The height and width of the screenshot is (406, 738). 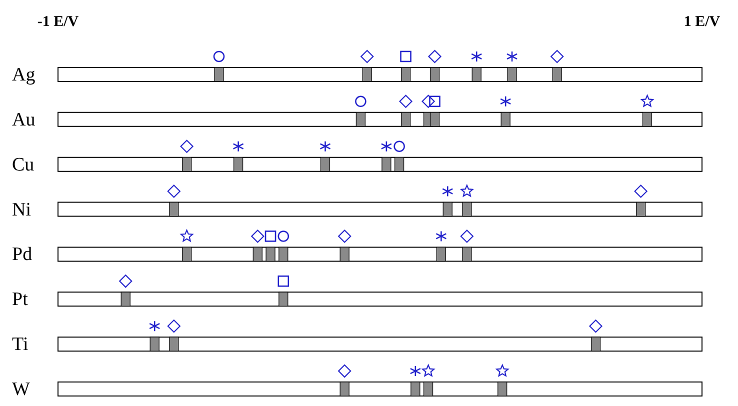 What do you see at coordinates (21, 209) in the screenshot?
I see `y-tick-label: Ni` at bounding box center [21, 209].